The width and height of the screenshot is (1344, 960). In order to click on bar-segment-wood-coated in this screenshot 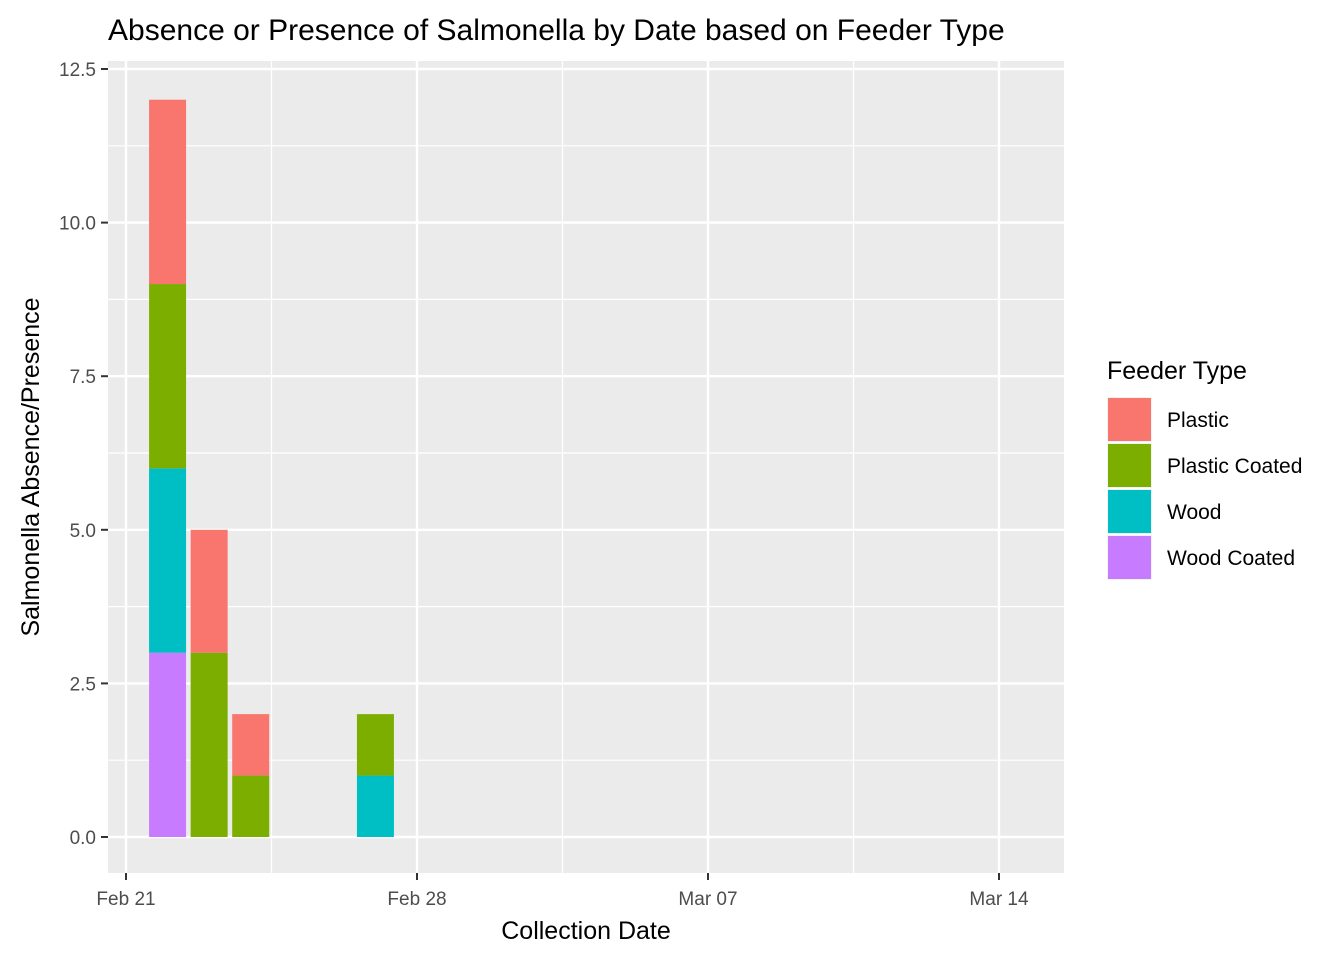, I will do `click(168, 744)`.